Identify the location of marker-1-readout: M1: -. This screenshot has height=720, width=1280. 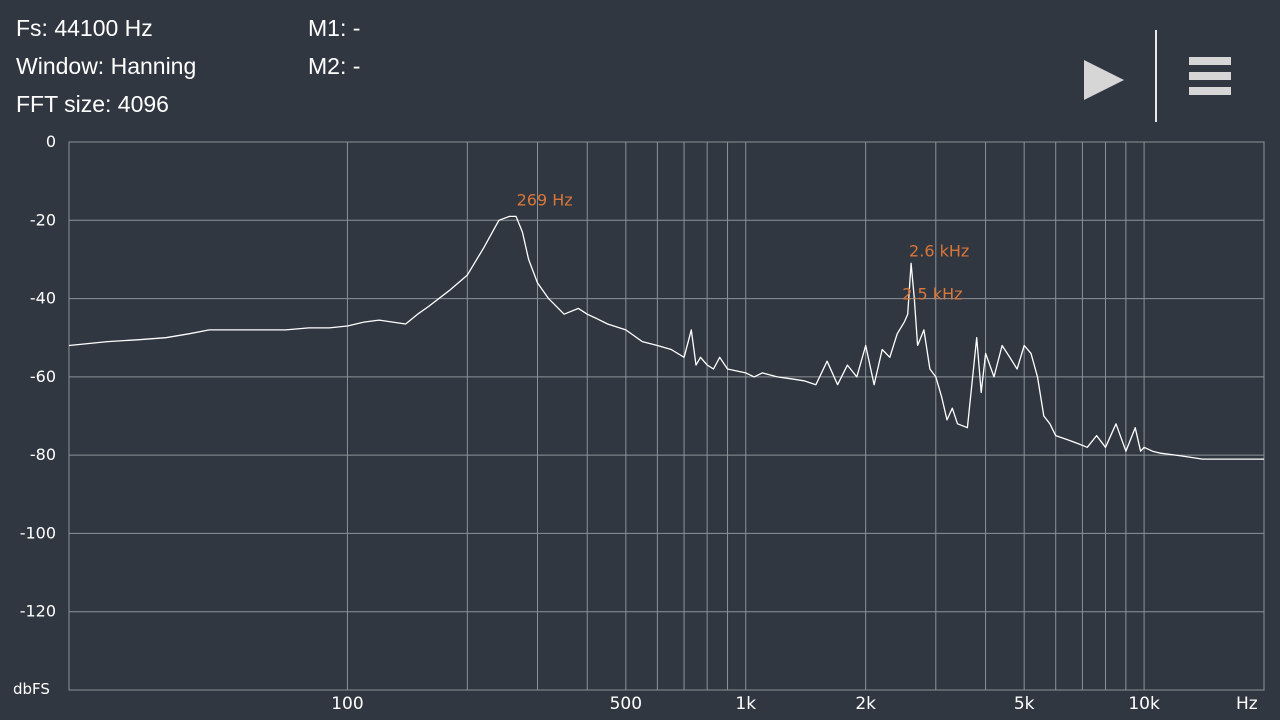
(334, 28).